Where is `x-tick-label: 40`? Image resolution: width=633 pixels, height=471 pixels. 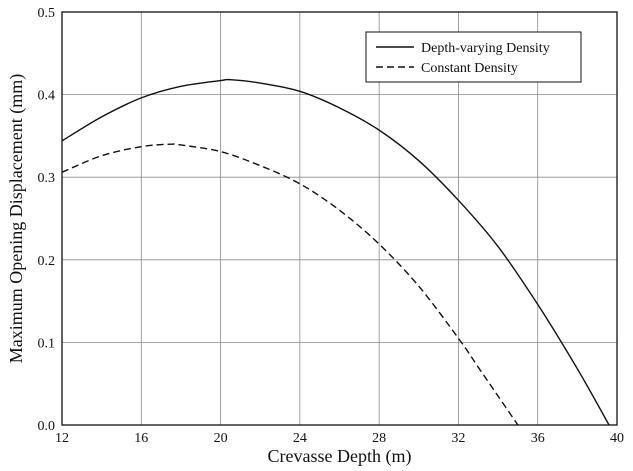 x-tick-label: 40 is located at coordinates (617, 438).